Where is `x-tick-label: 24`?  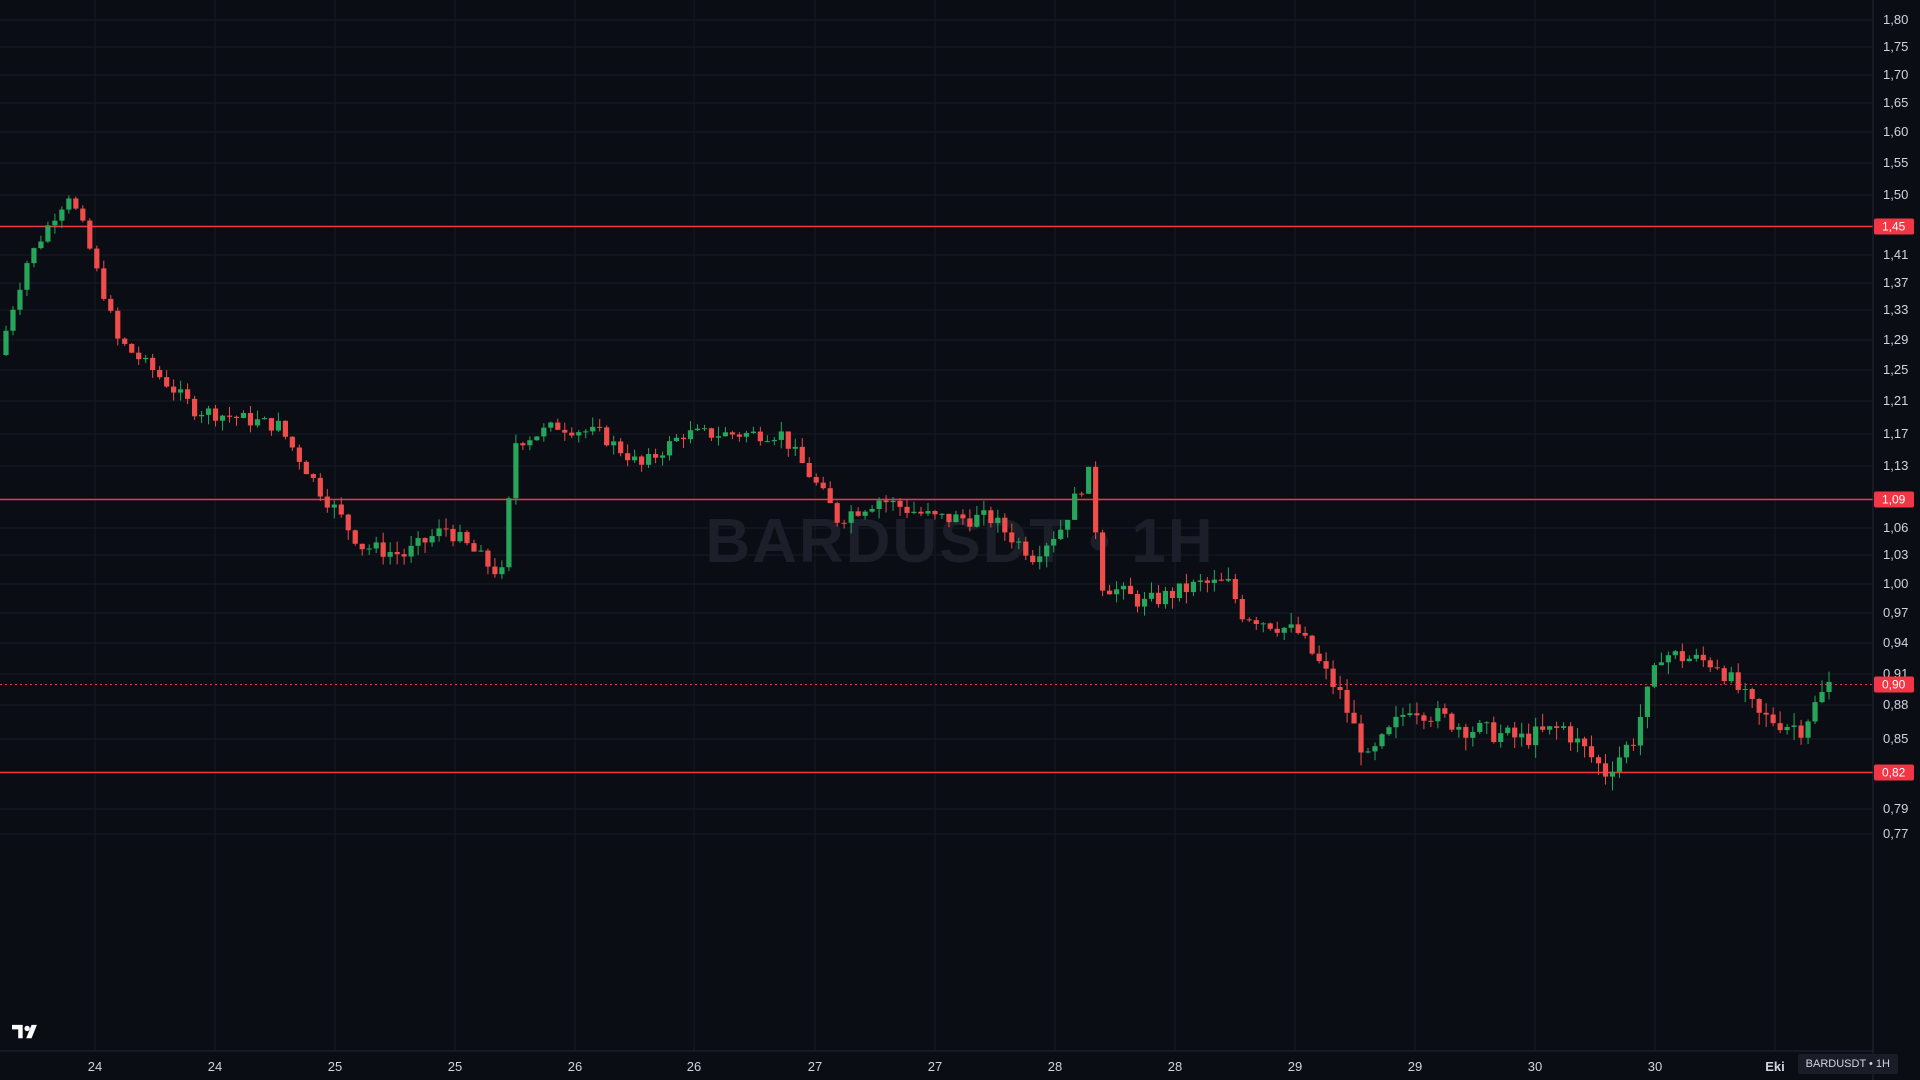
x-tick-label: 24 is located at coordinates (215, 1066).